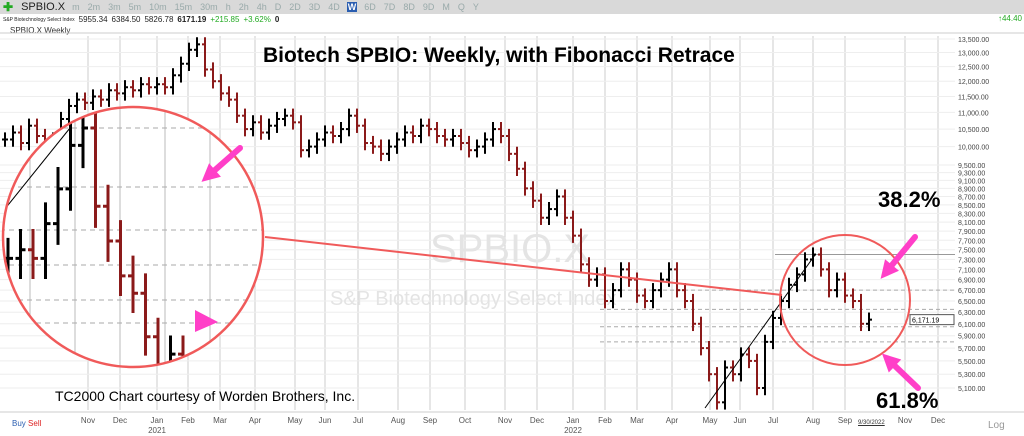 The width and height of the screenshot is (1024, 436). Describe the element at coordinates (973, 113) in the screenshot. I see `y-tick-label: 11,000.00` at that location.